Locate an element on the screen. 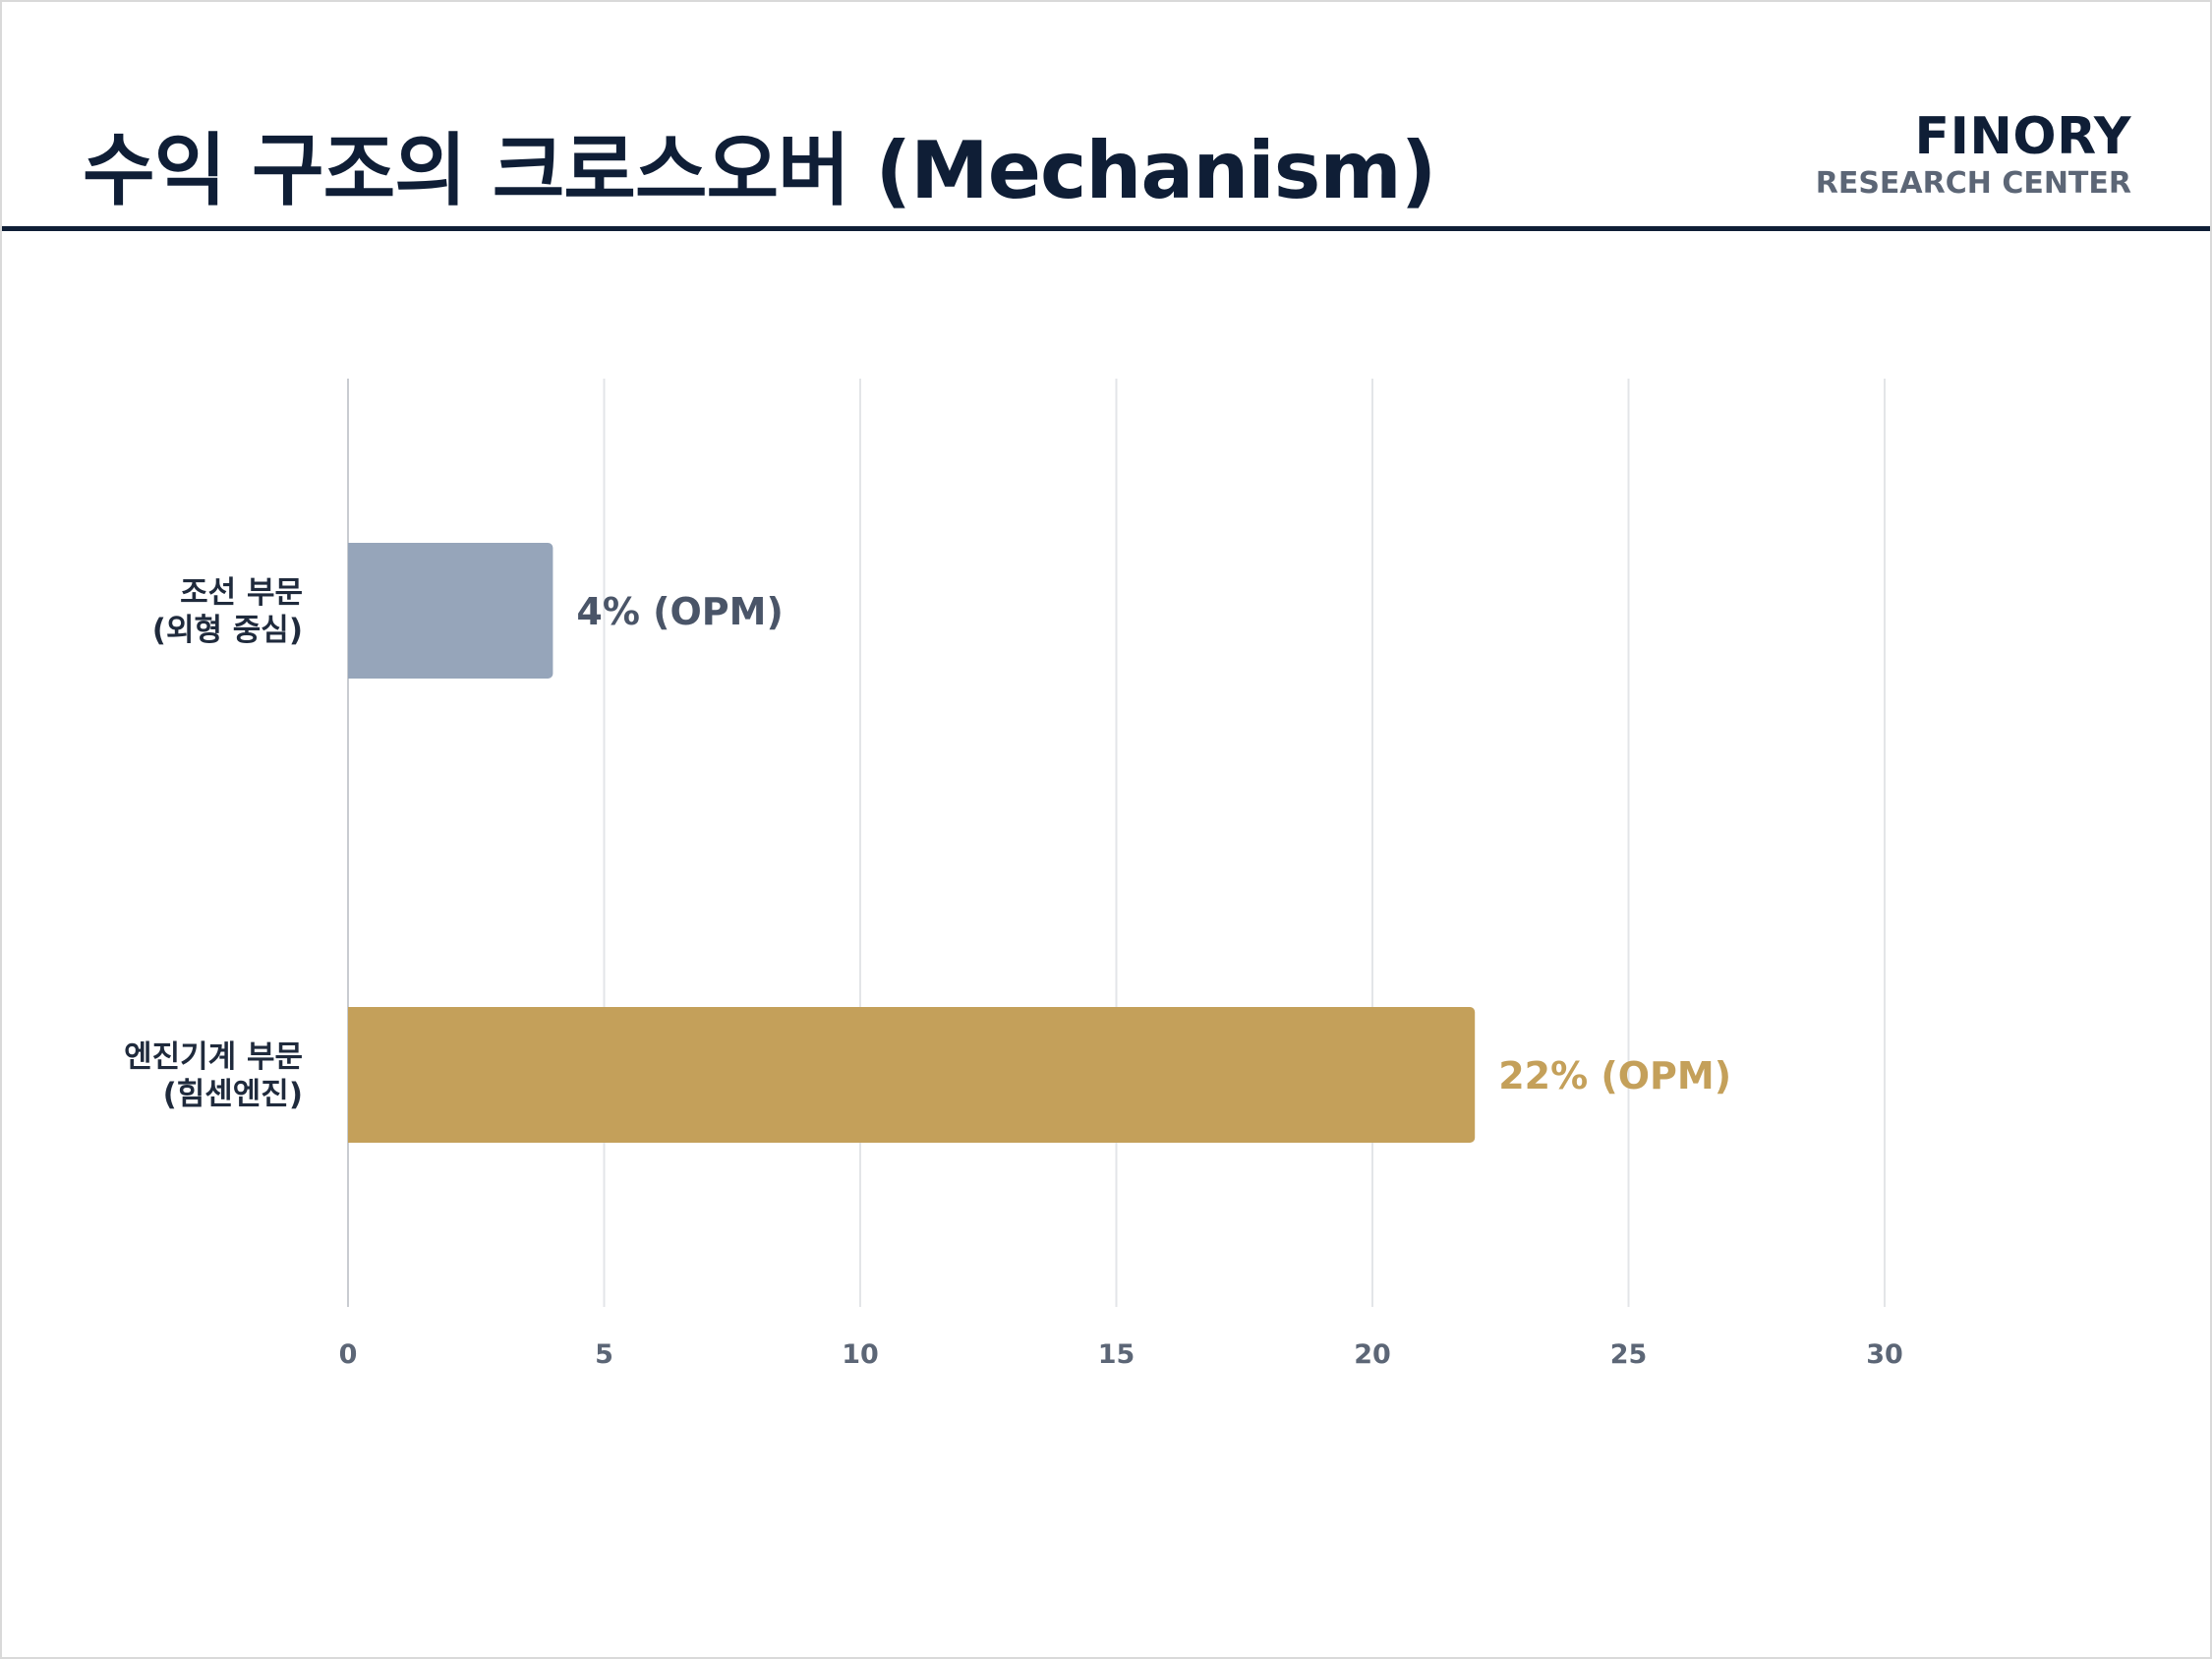 The image size is (2212, 1659). x-tick-label: 25 is located at coordinates (1629, 1354).